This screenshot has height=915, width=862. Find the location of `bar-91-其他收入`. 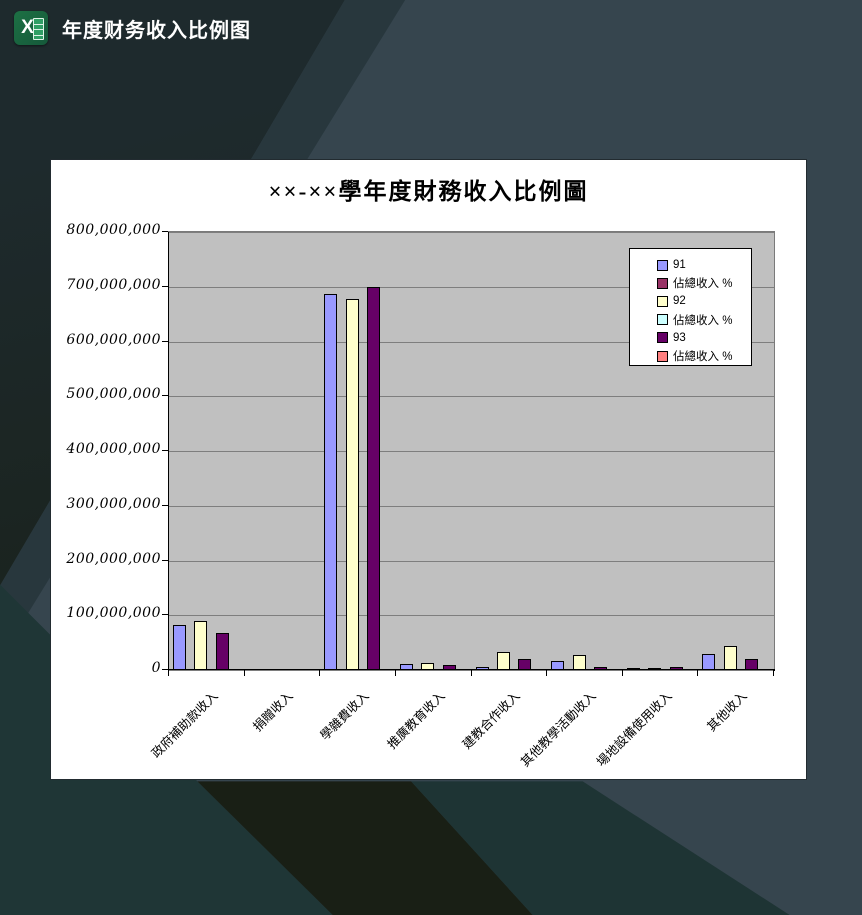

bar-91-其他收入 is located at coordinates (709, 661).